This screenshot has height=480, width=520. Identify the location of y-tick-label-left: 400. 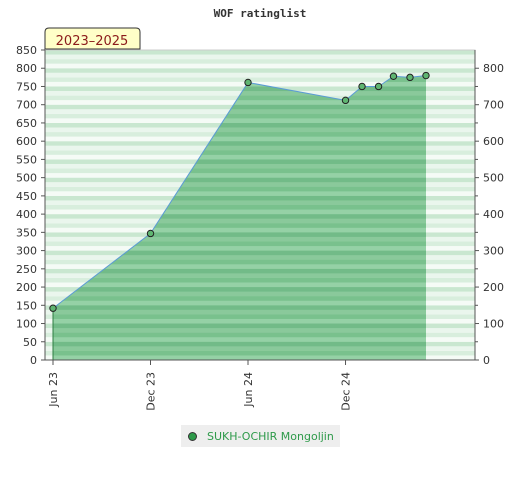
(26, 214).